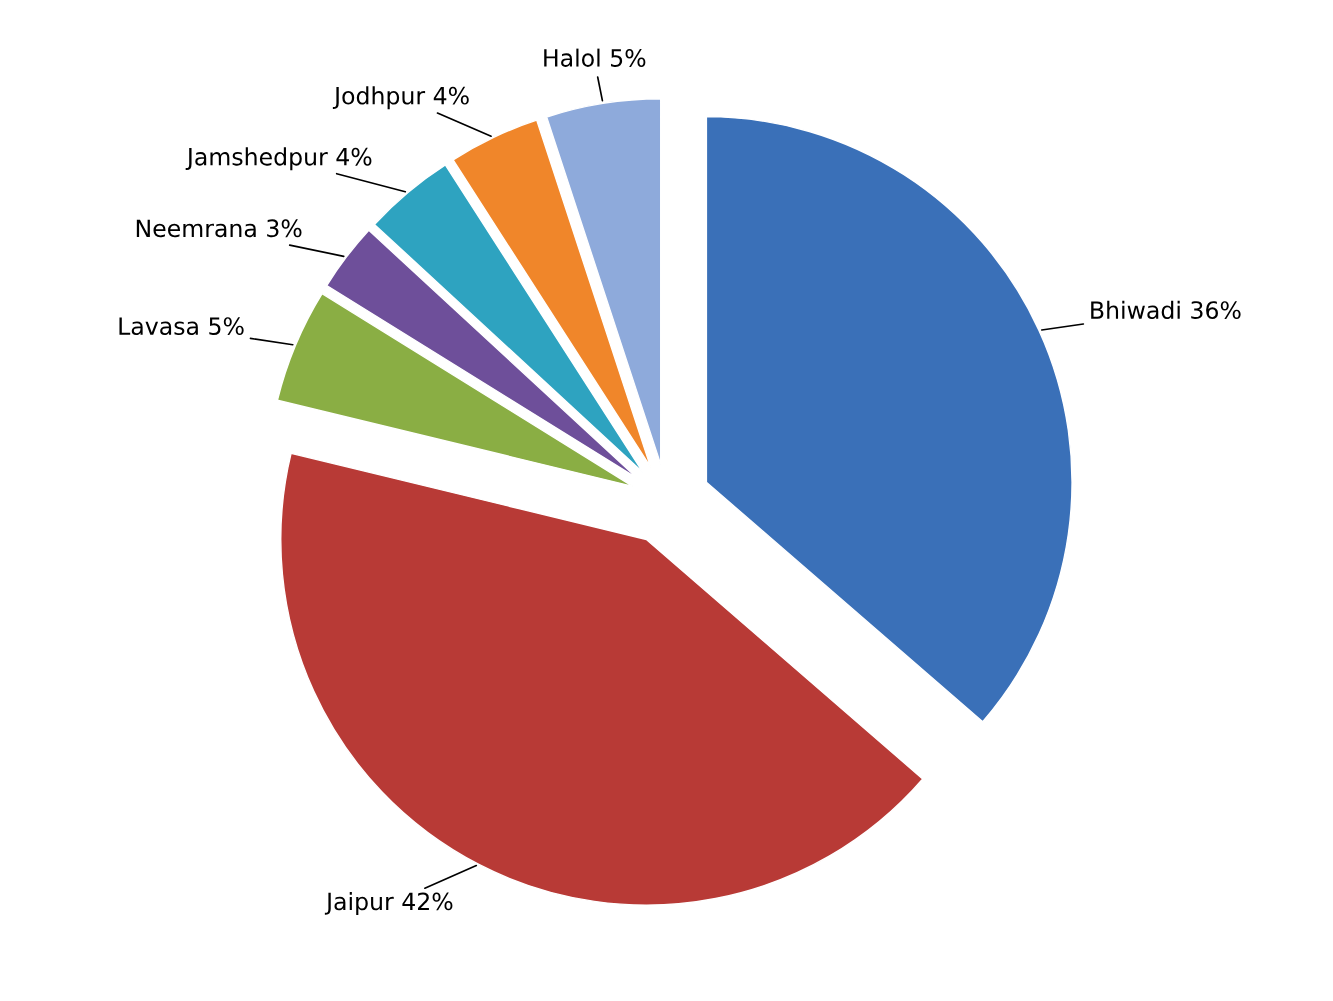  What do you see at coordinates (181, 326) in the screenshot?
I see `slice-label: Lavasa 5%` at bounding box center [181, 326].